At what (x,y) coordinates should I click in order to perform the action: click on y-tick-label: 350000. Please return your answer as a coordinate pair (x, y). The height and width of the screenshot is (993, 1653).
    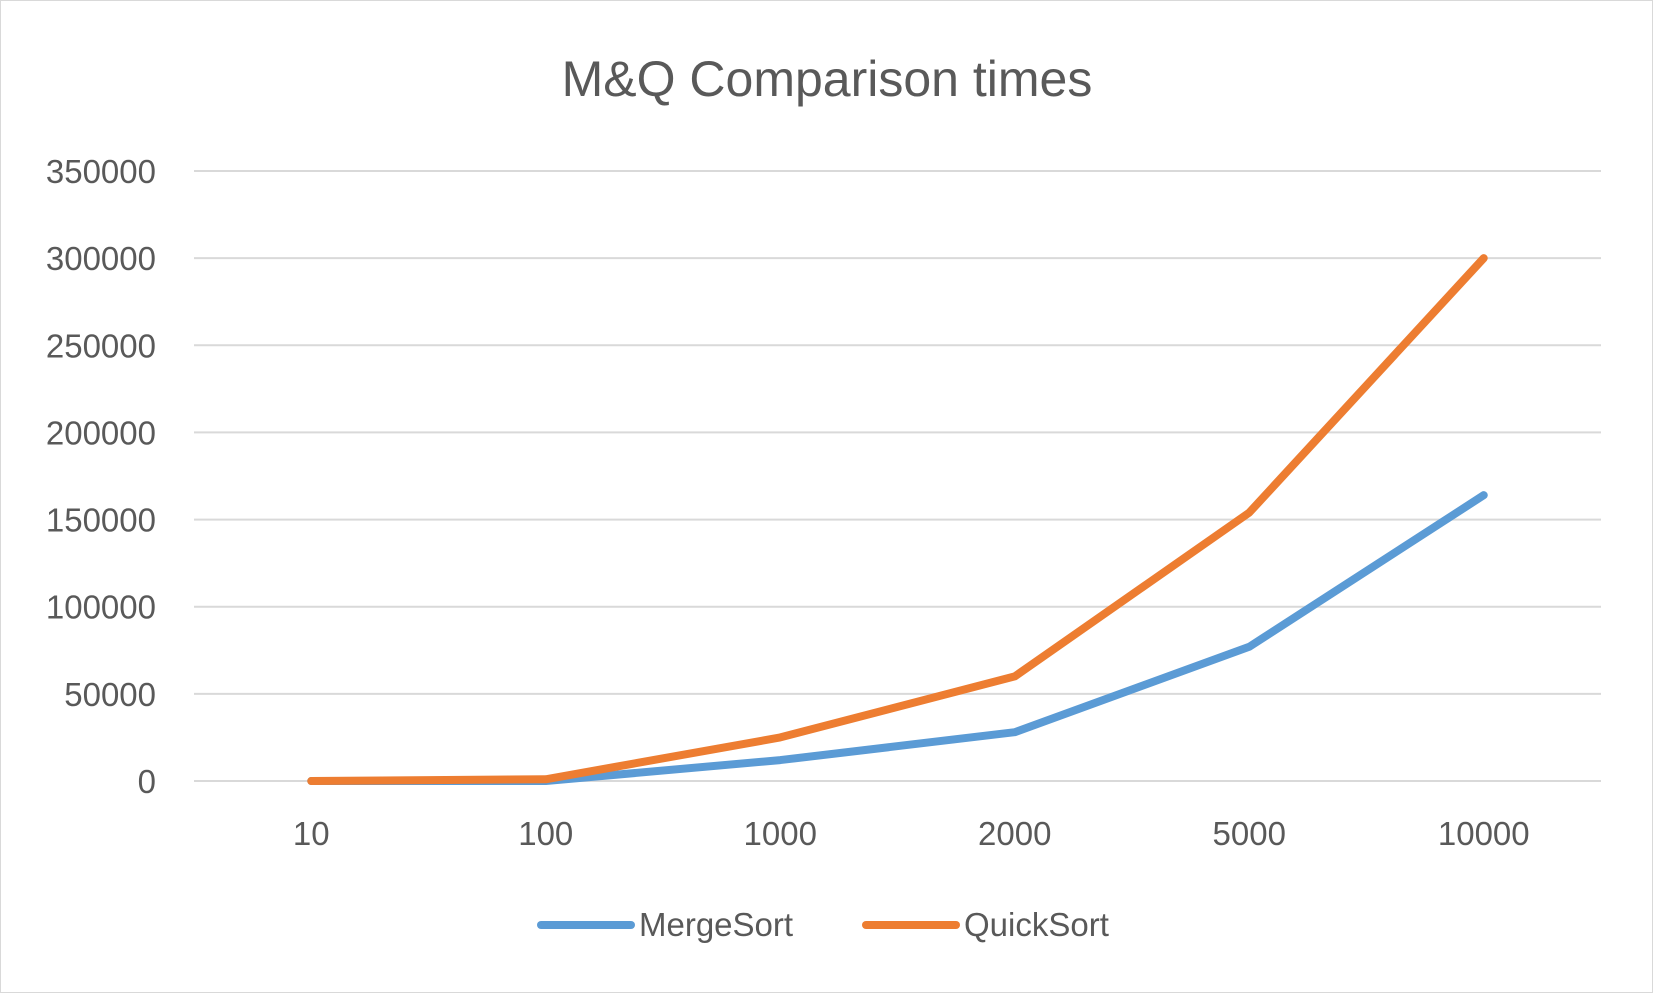
    Looking at the image, I should click on (101, 171).